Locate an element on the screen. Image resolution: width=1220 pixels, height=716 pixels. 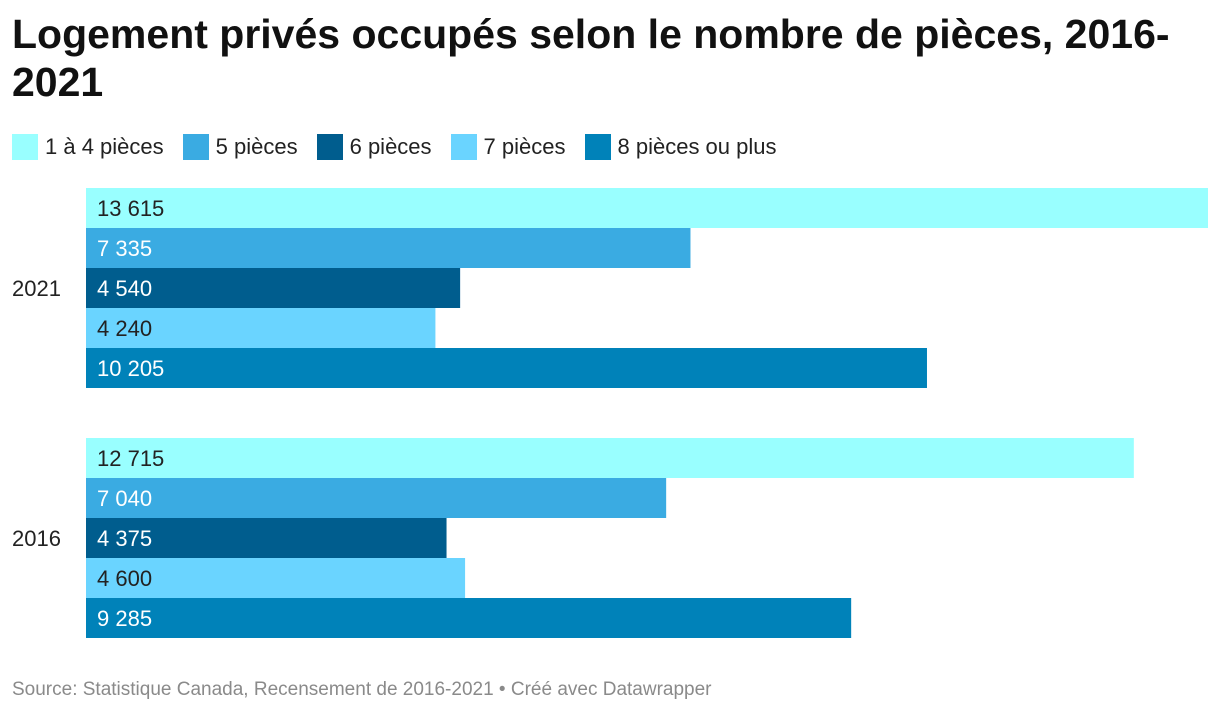
legend-item: 6 pièces is located at coordinates (374, 147).